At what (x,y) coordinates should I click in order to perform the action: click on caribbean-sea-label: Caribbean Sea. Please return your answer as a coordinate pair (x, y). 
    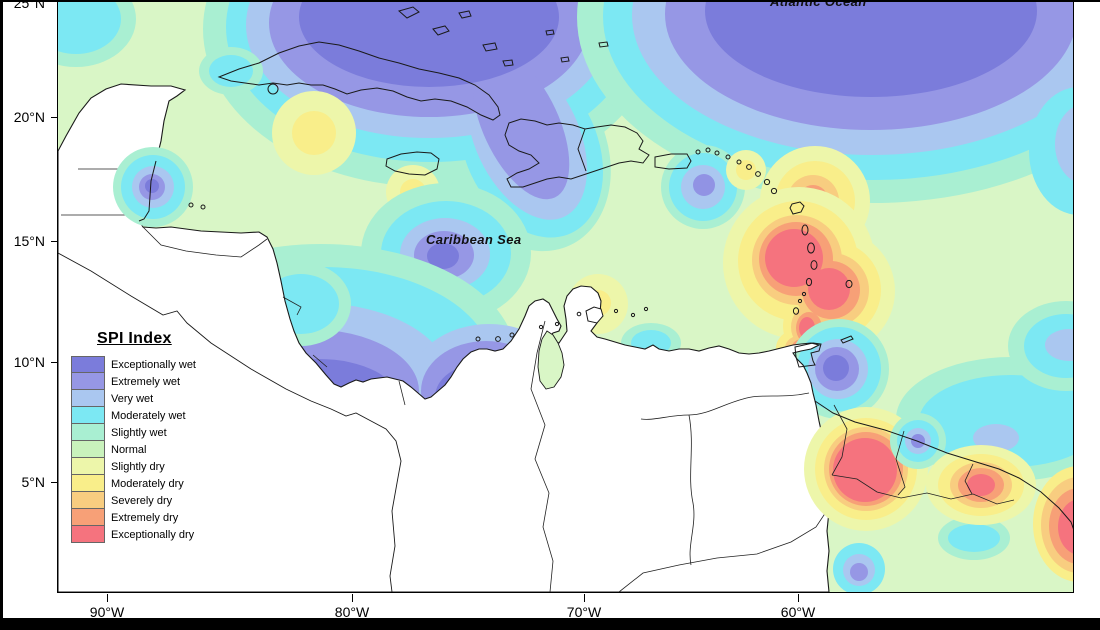
    Looking at the image, I should click on (474, 239).